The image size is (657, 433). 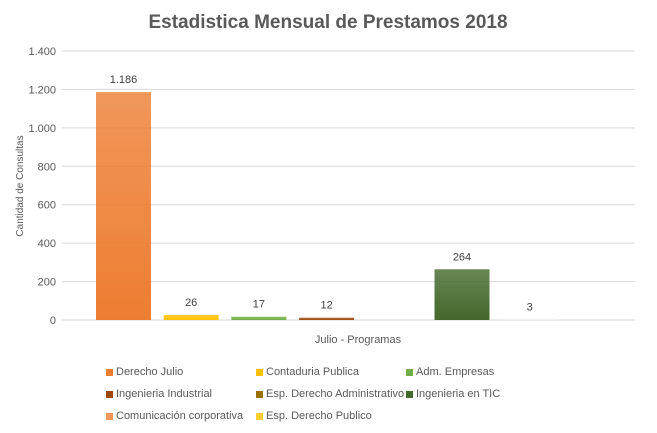 What do you see at coordinates (123, 206) in the screenshot?
I see `bar-derecho-julio` at bounding box center [123, 206].